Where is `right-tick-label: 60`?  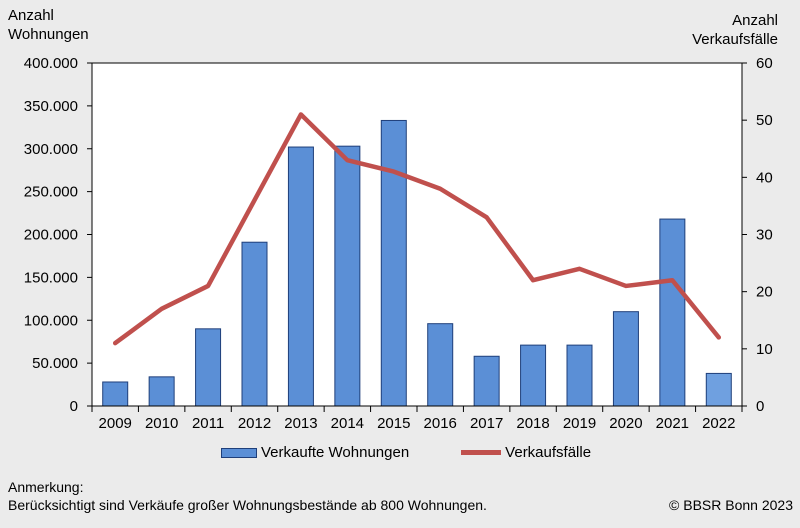 right-tick-label: 60 is located at coordinates (764, 63).